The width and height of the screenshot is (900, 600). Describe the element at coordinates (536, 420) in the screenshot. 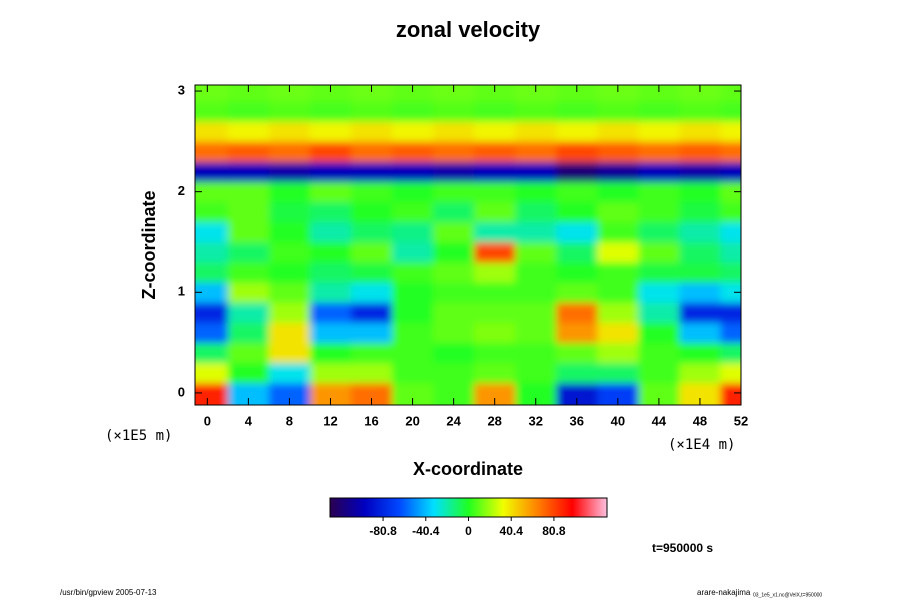

I see `x-tick-label: 32` at that location.